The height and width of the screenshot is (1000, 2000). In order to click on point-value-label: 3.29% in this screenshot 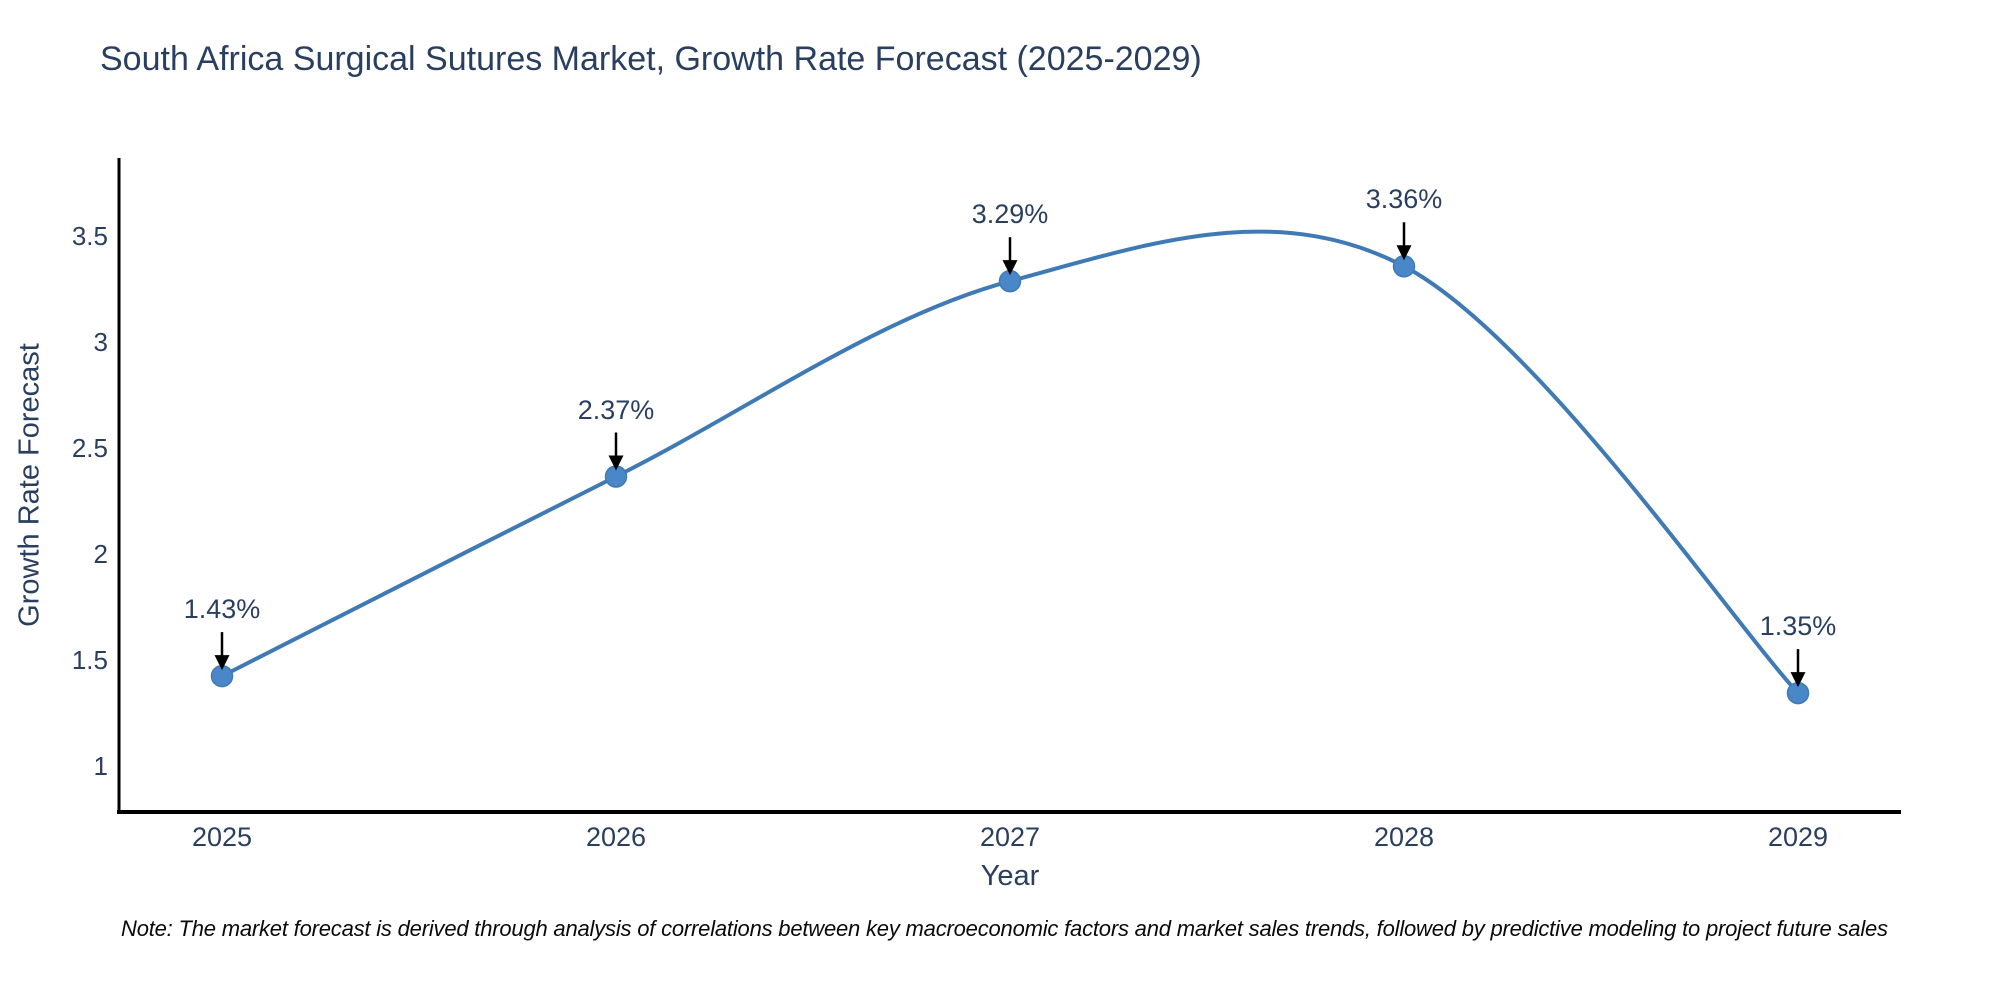, I will do `click(1010, 214)`.